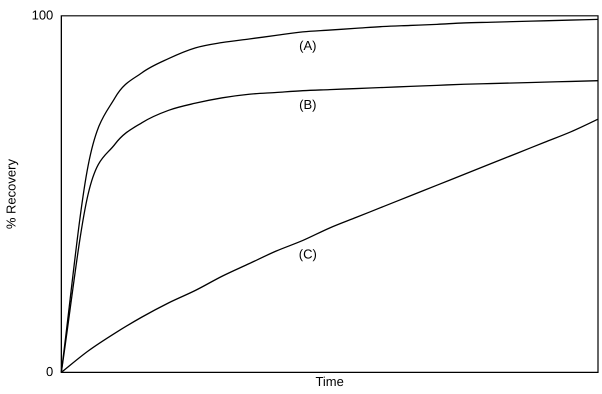 The width and height of the screenshot is (602, 394). What do you see at coordinates (307, 104) in the screenshot?
I see `annotation: (B)` at bounding box center [307, 104].